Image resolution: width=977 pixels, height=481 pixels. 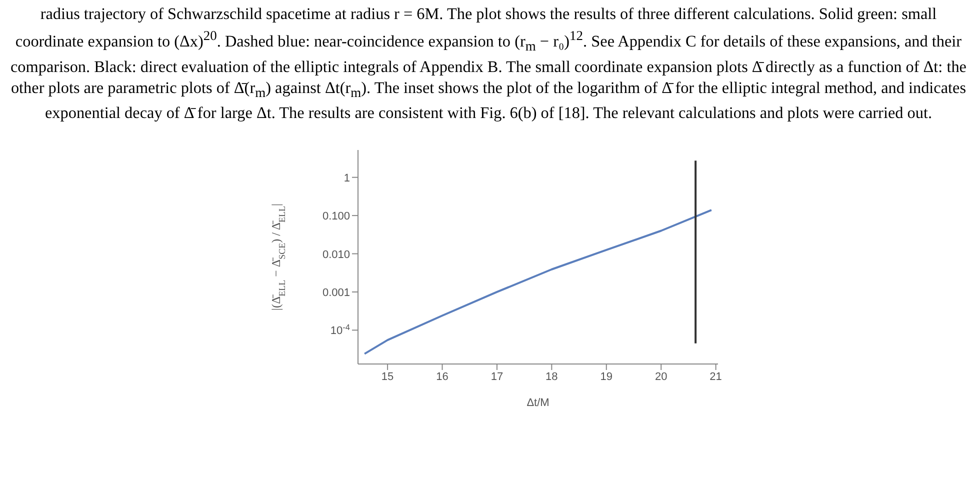 I want to click on x-tick-label: 18, so click(x=552, y=376).